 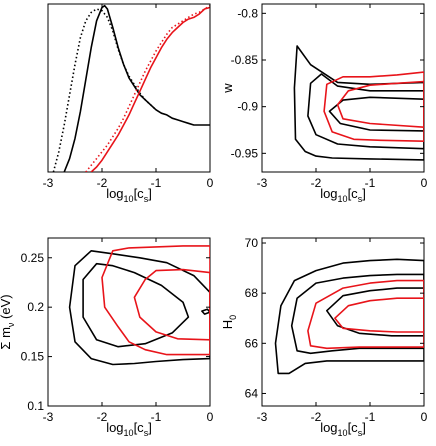 What do you see at coordinates (33, 258) in the screenshot?
I see `y-tick-label: 0.25` at bounding box center [33, 258].